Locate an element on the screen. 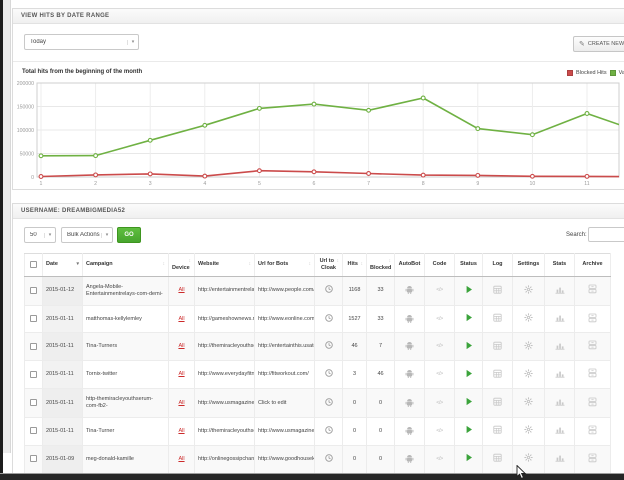 Image resolution: width=624 pixels, height=480 pixels. svg-text: 9 is located at coordinates (477, 184).